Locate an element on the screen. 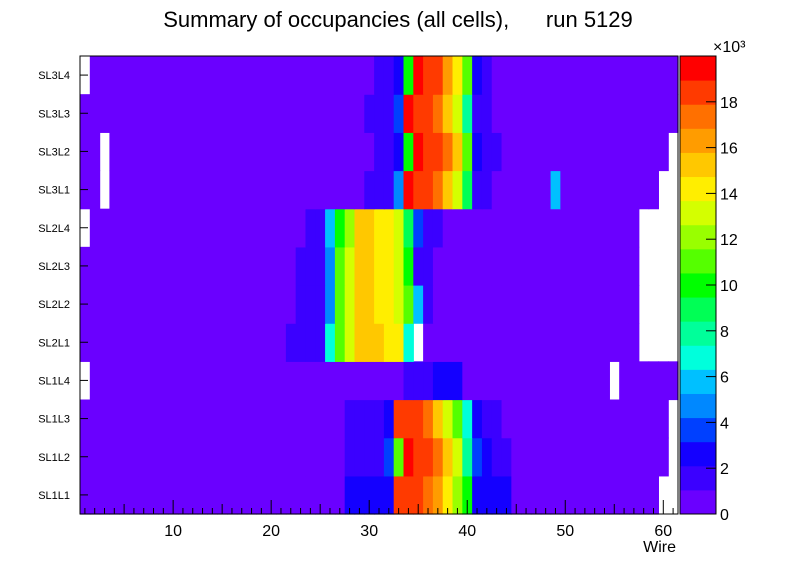 Image resolution: width=796 pixels, height=572 pixels. z-tick-label: 12 is located at coordinates (729, 240).